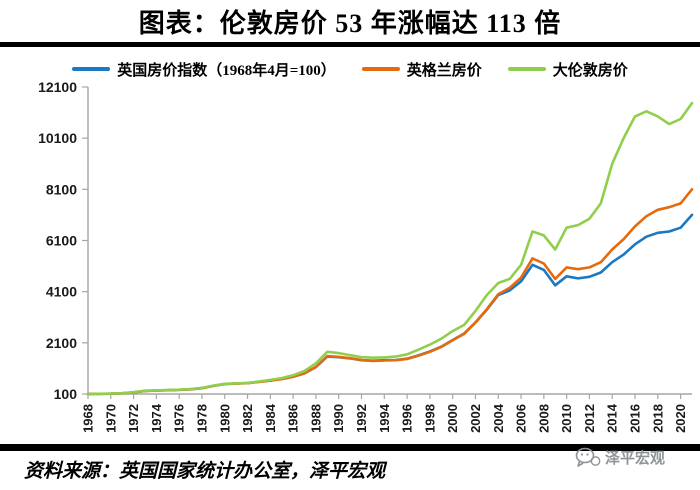 The width and height of the screenshot is (700, 490). What do you see at coordinates (612, 418) in the screenshot?
I see `x-axis-tick-label: 2014` at bounding box center [612, 418].